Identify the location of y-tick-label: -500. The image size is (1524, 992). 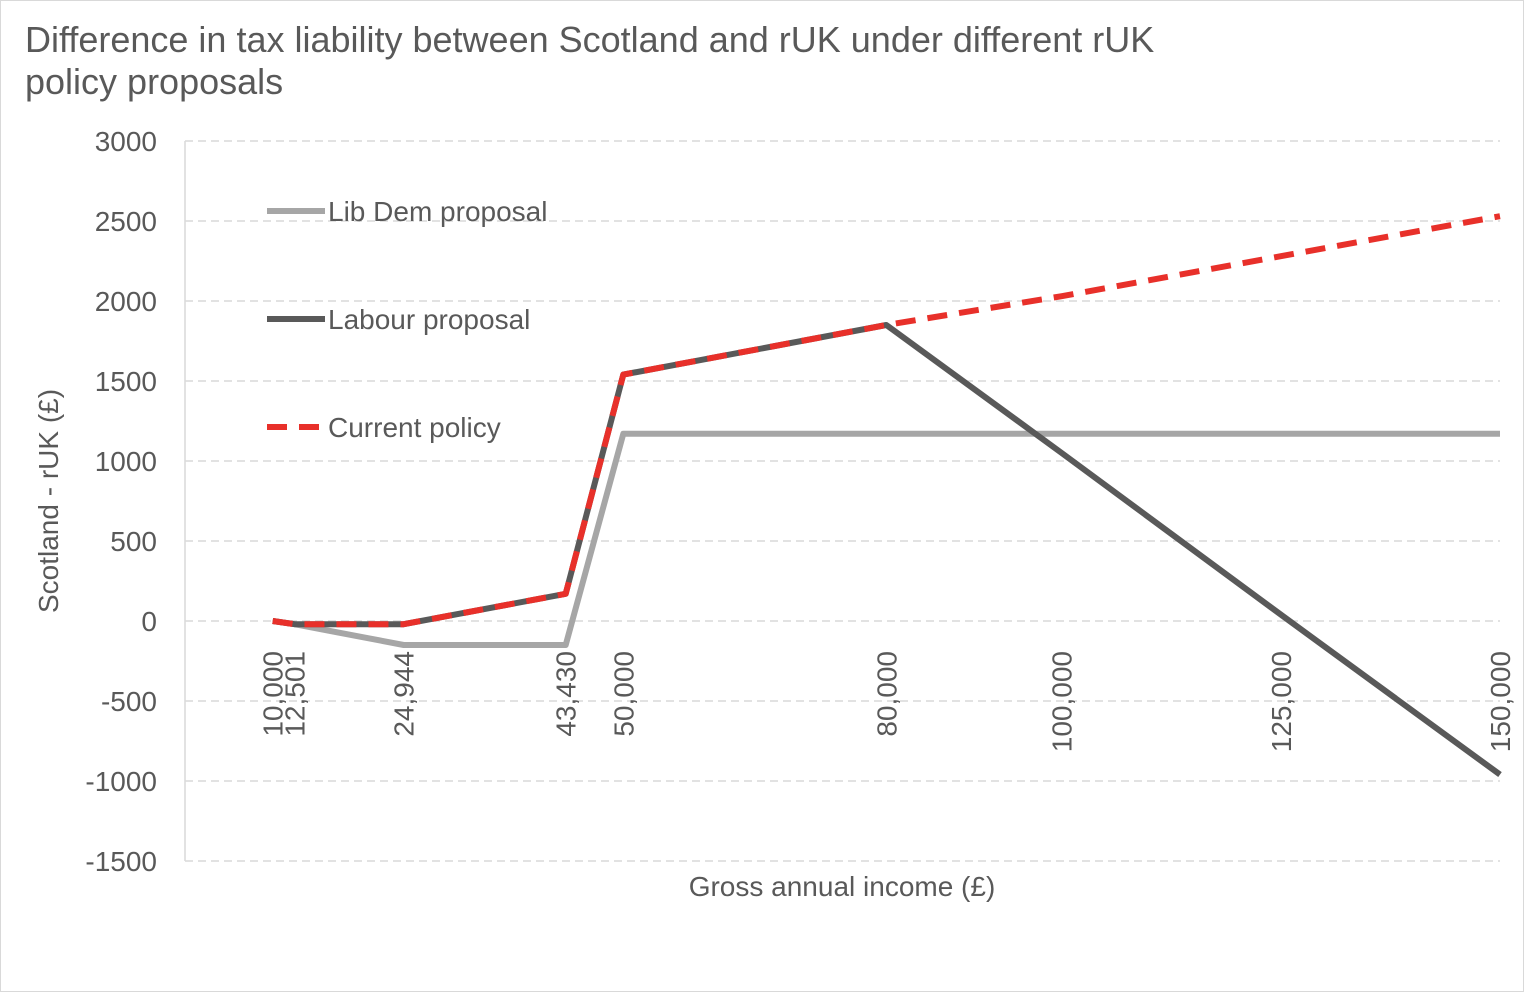
(129, 701).